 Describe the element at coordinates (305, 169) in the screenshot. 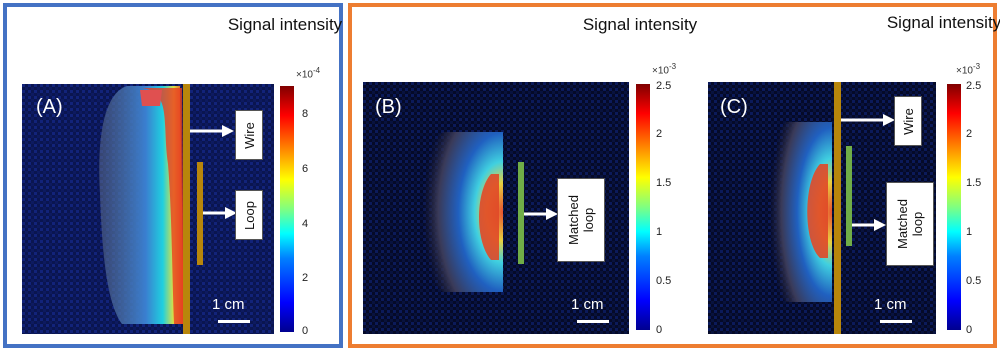

I see `panel-a-tick: 6` at that location.